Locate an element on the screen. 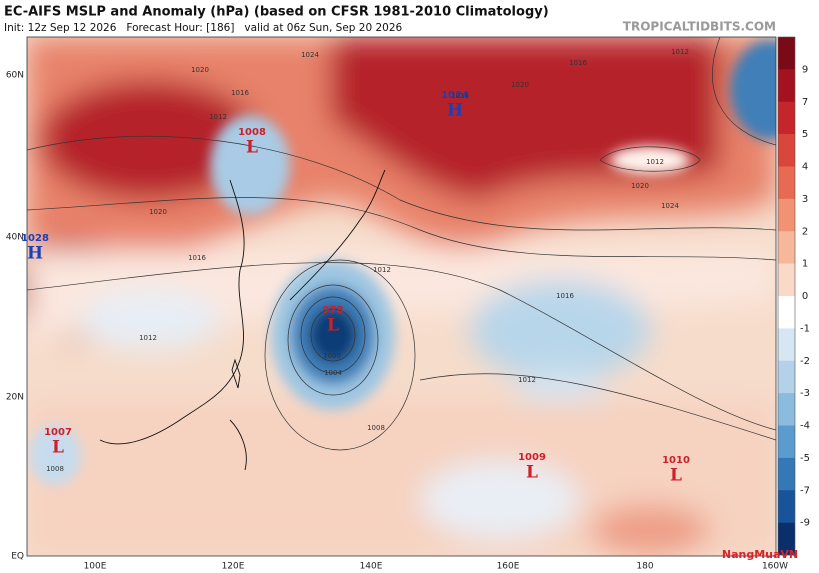  colorbar-label: 2 is located at coordinates (805, 231).